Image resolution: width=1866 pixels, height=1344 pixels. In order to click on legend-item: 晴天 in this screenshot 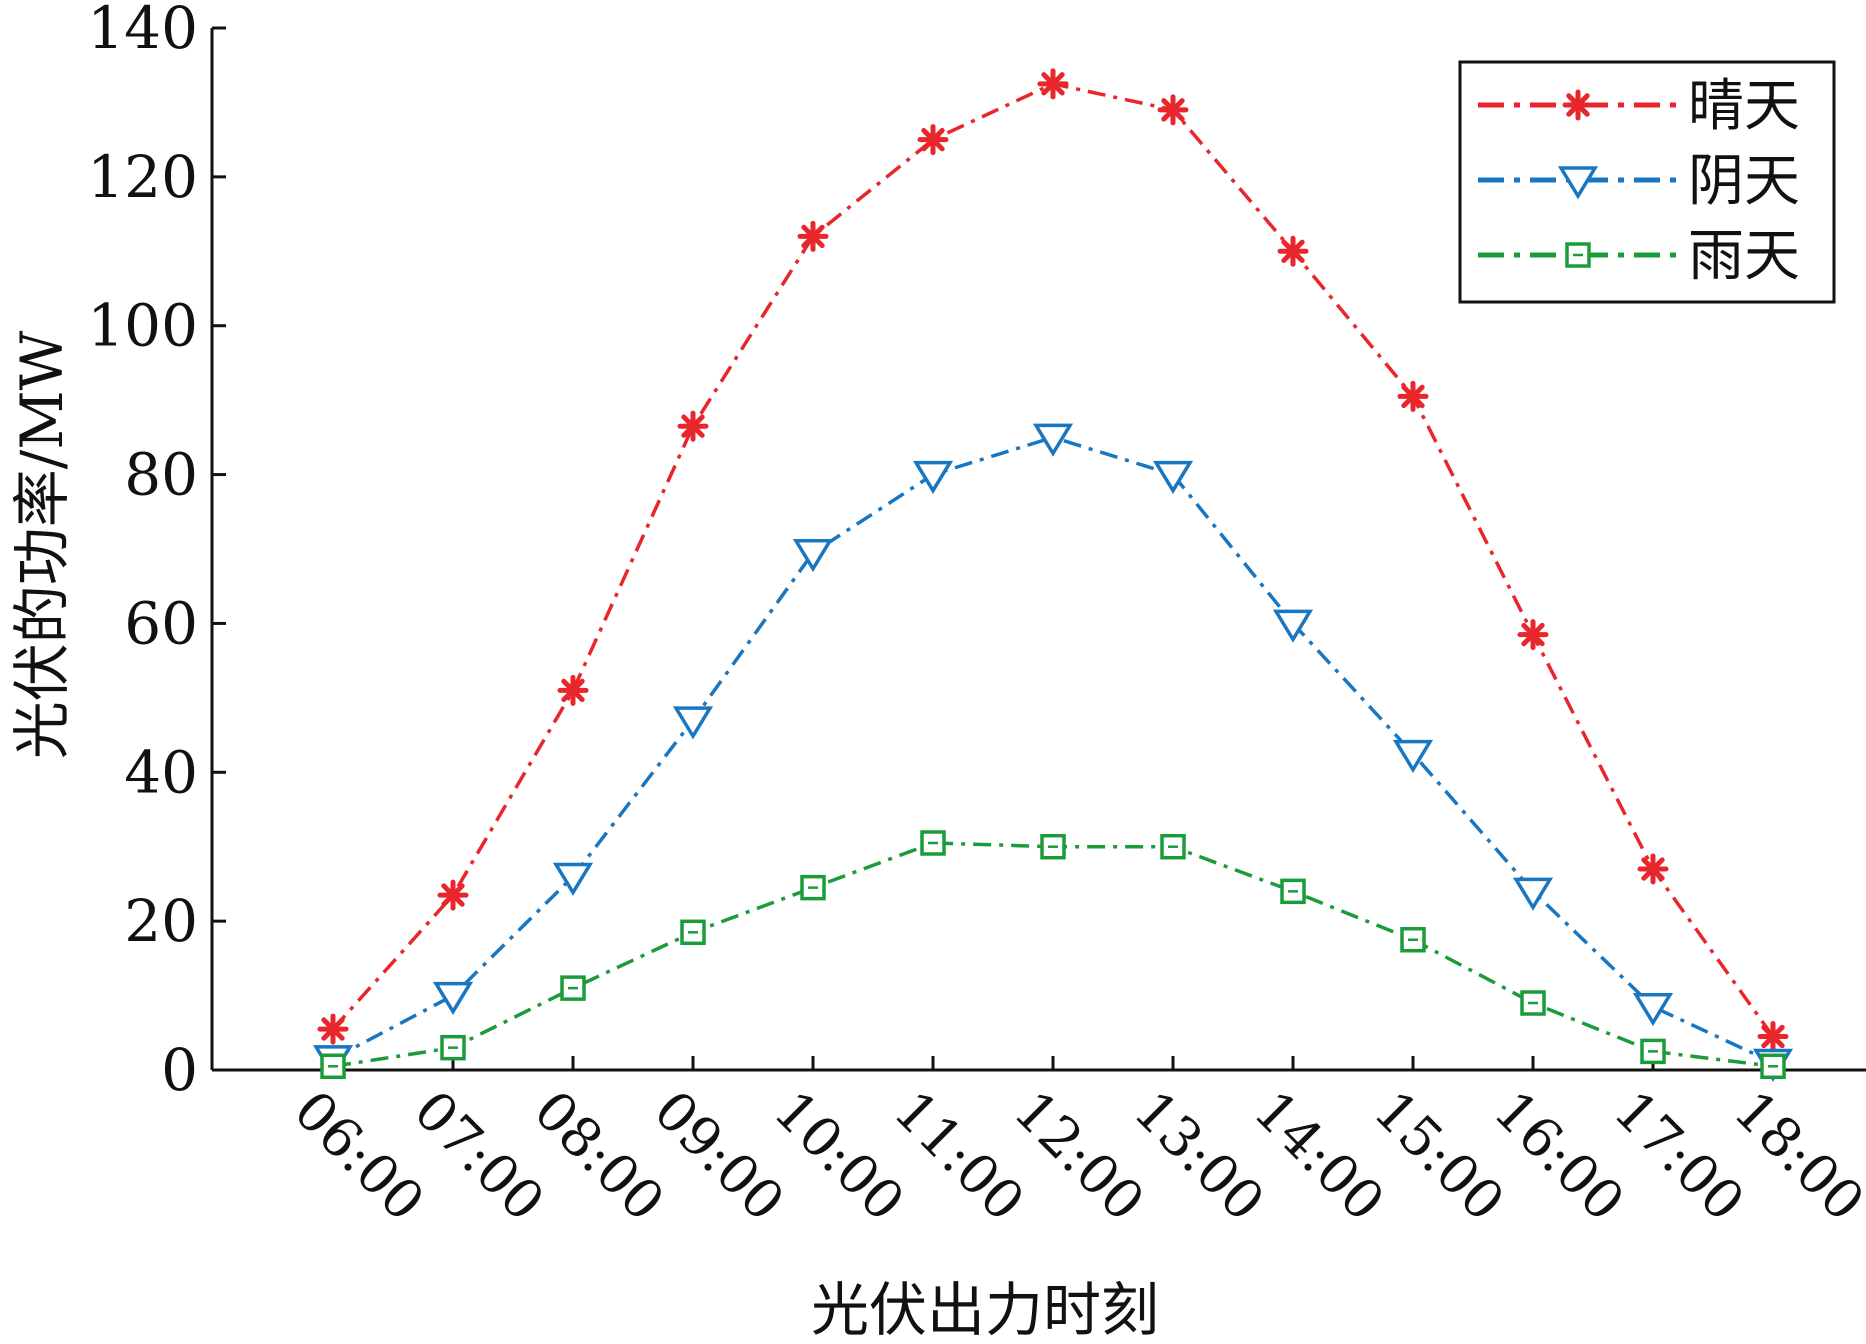, I will do `click(1639, 106)`.